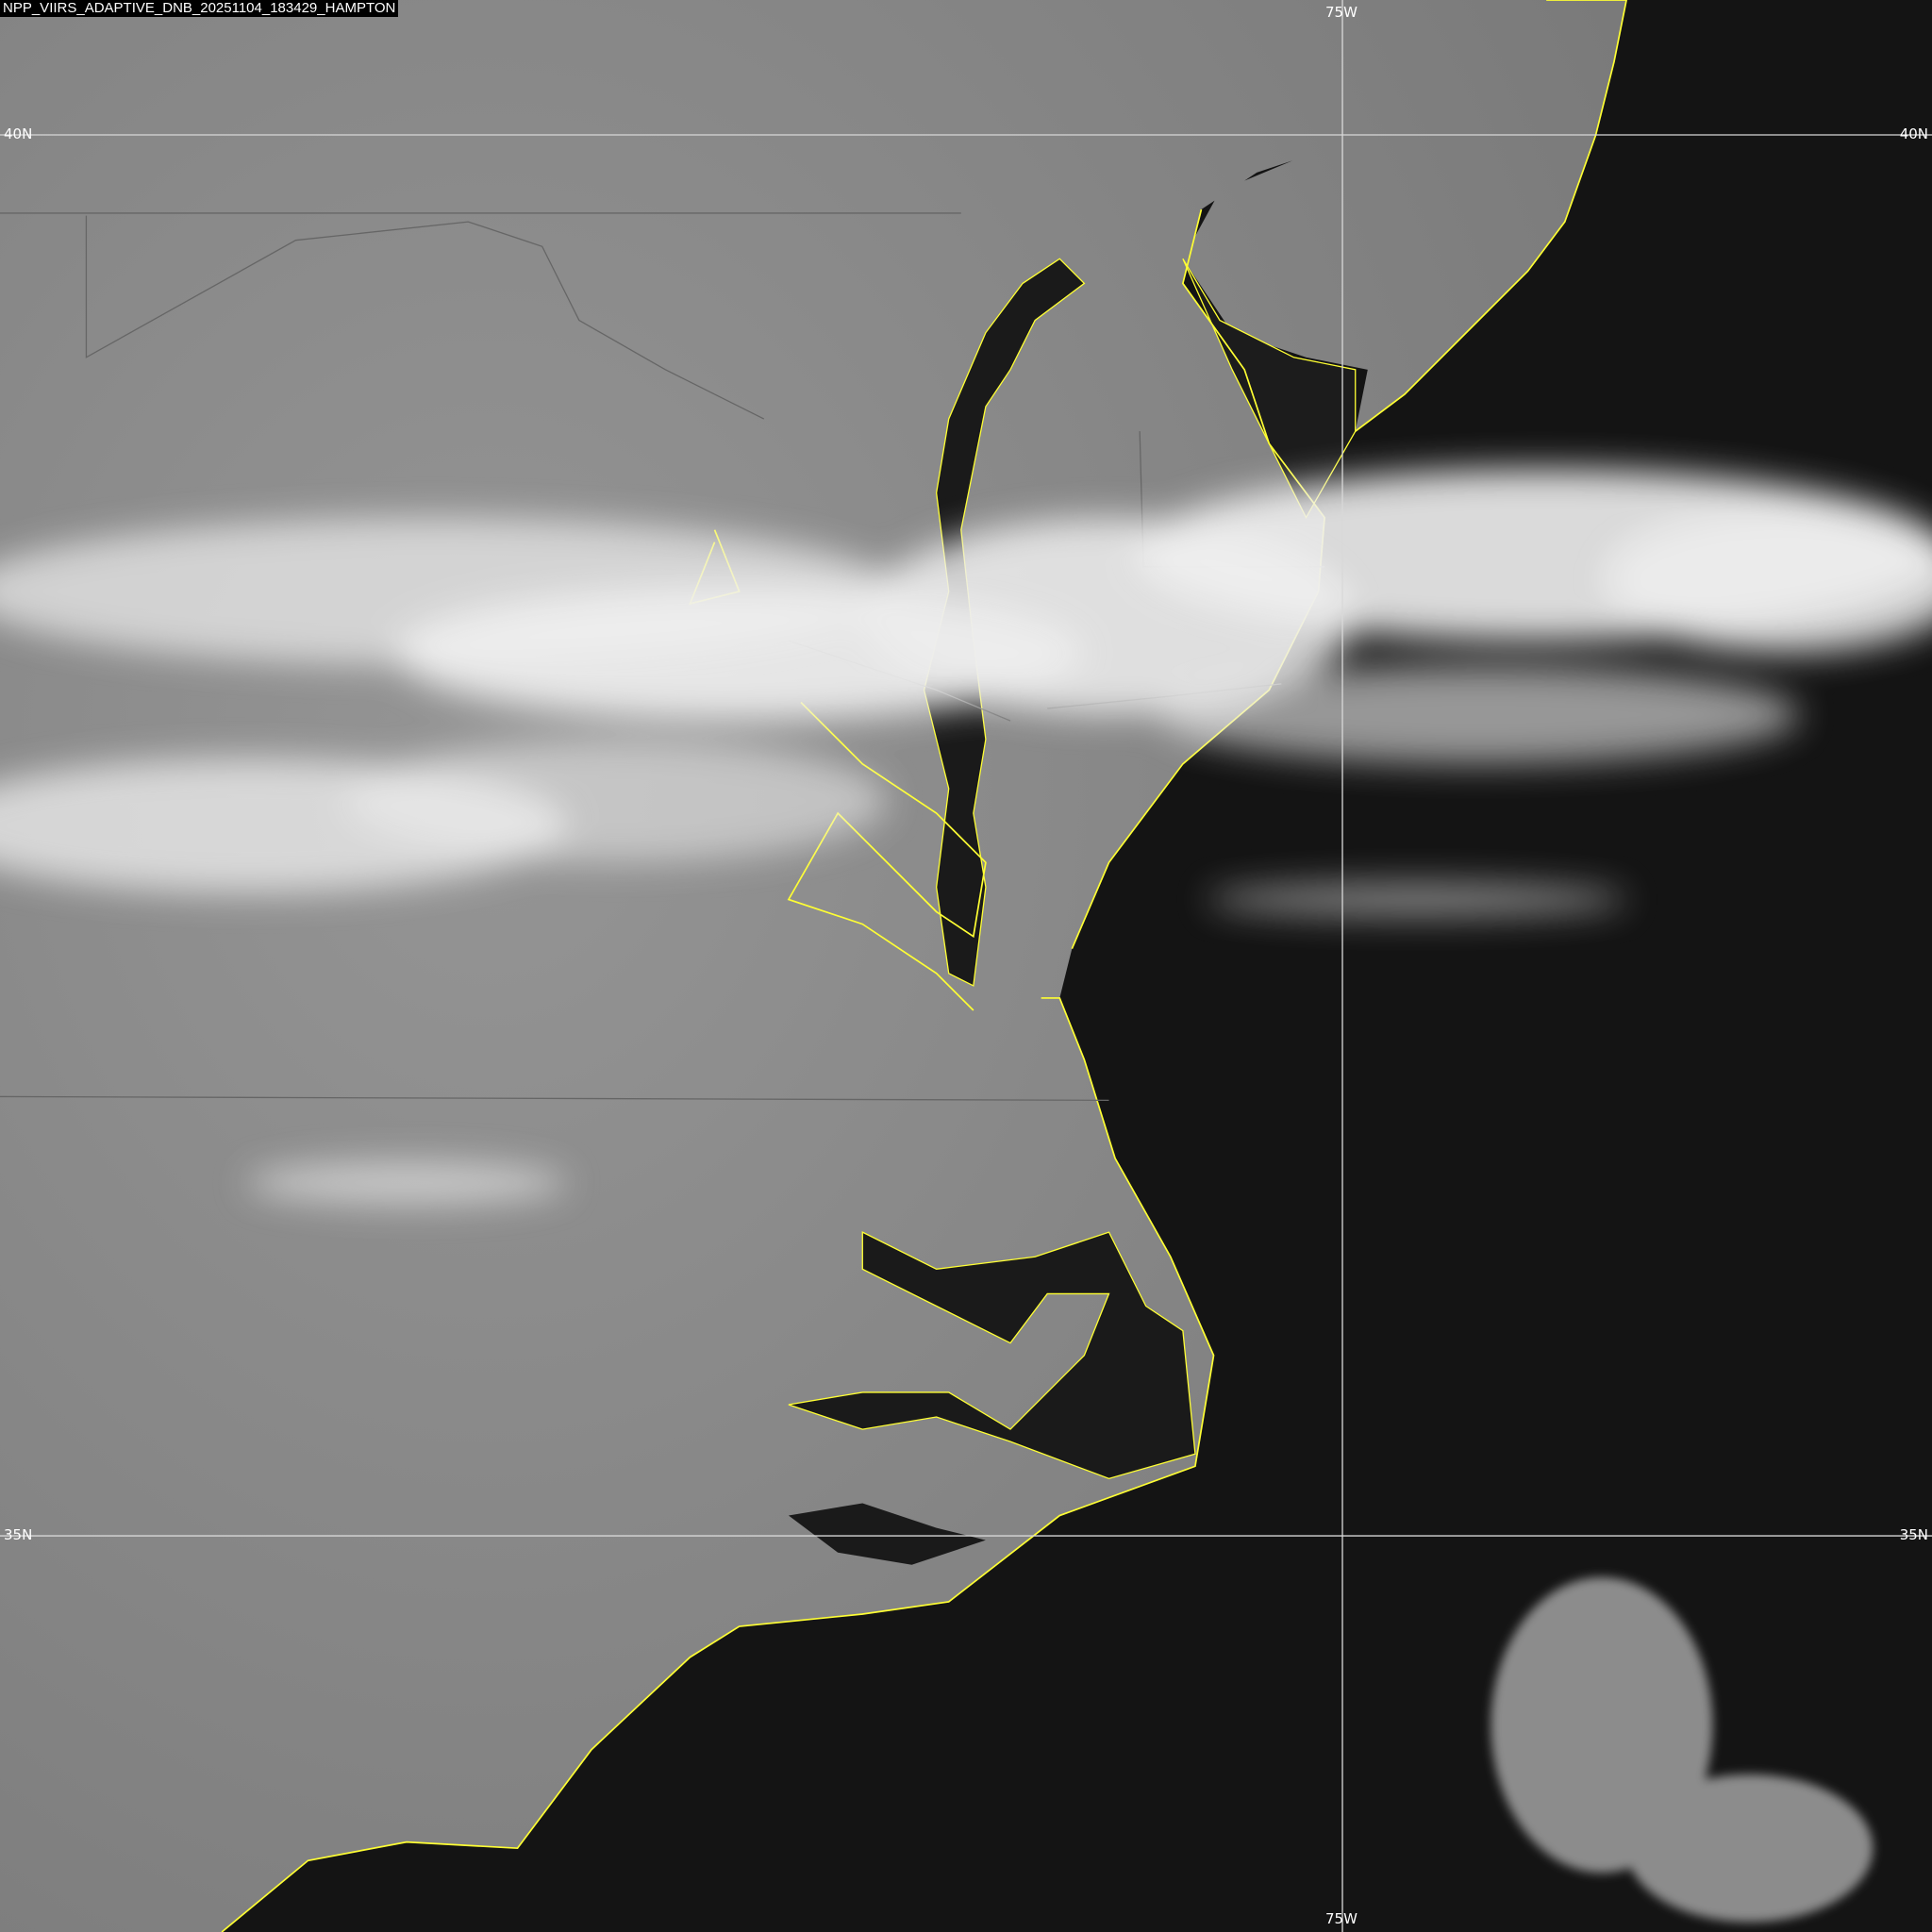  What do you see at coordinates (1005, 622) in the screenshot?
I see `chesapeake-bay` at bounding box center [1005, 622].